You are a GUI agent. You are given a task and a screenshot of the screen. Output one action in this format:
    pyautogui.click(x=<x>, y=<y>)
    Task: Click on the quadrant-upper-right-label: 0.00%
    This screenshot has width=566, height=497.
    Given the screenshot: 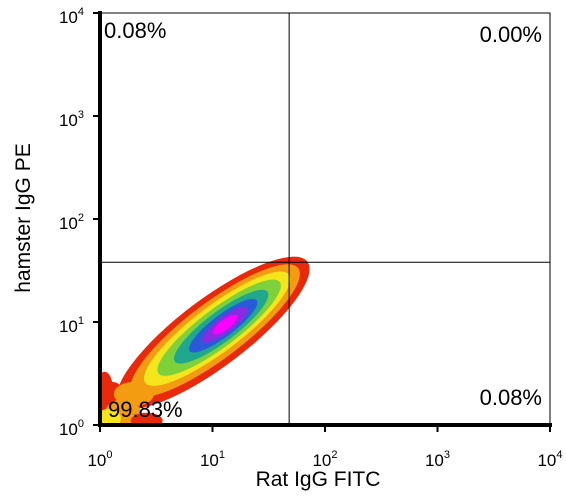 What is the action you would take?
    pyautogui.click(x=511, y=34)
    